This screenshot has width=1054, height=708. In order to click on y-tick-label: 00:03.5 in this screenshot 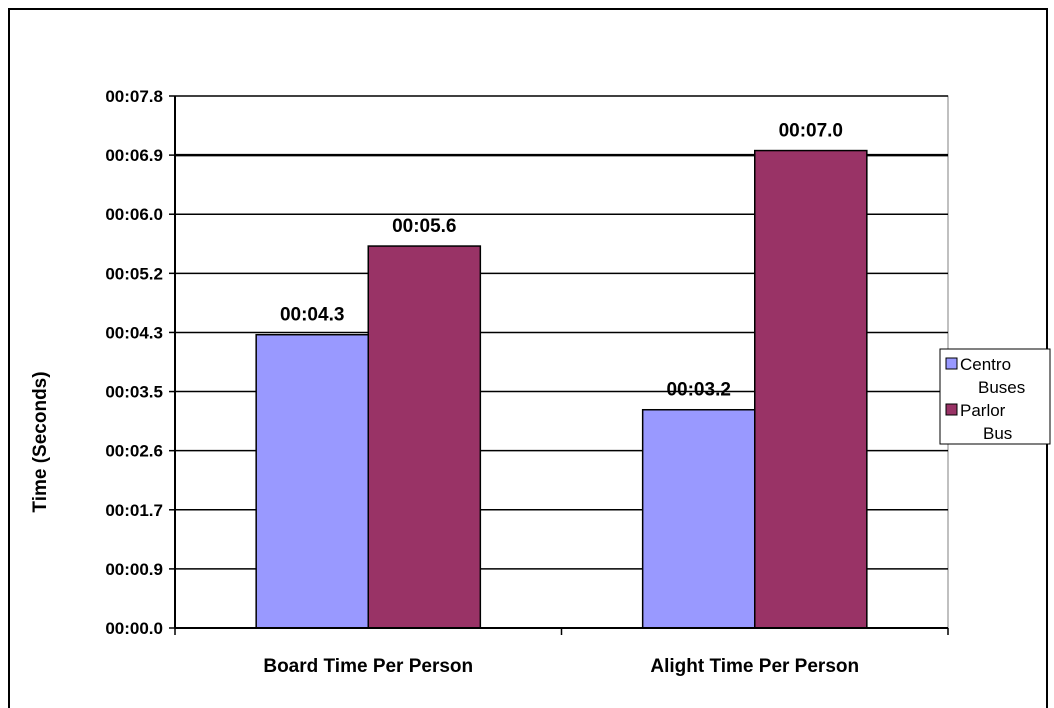, I will do `click(134, 392)`.